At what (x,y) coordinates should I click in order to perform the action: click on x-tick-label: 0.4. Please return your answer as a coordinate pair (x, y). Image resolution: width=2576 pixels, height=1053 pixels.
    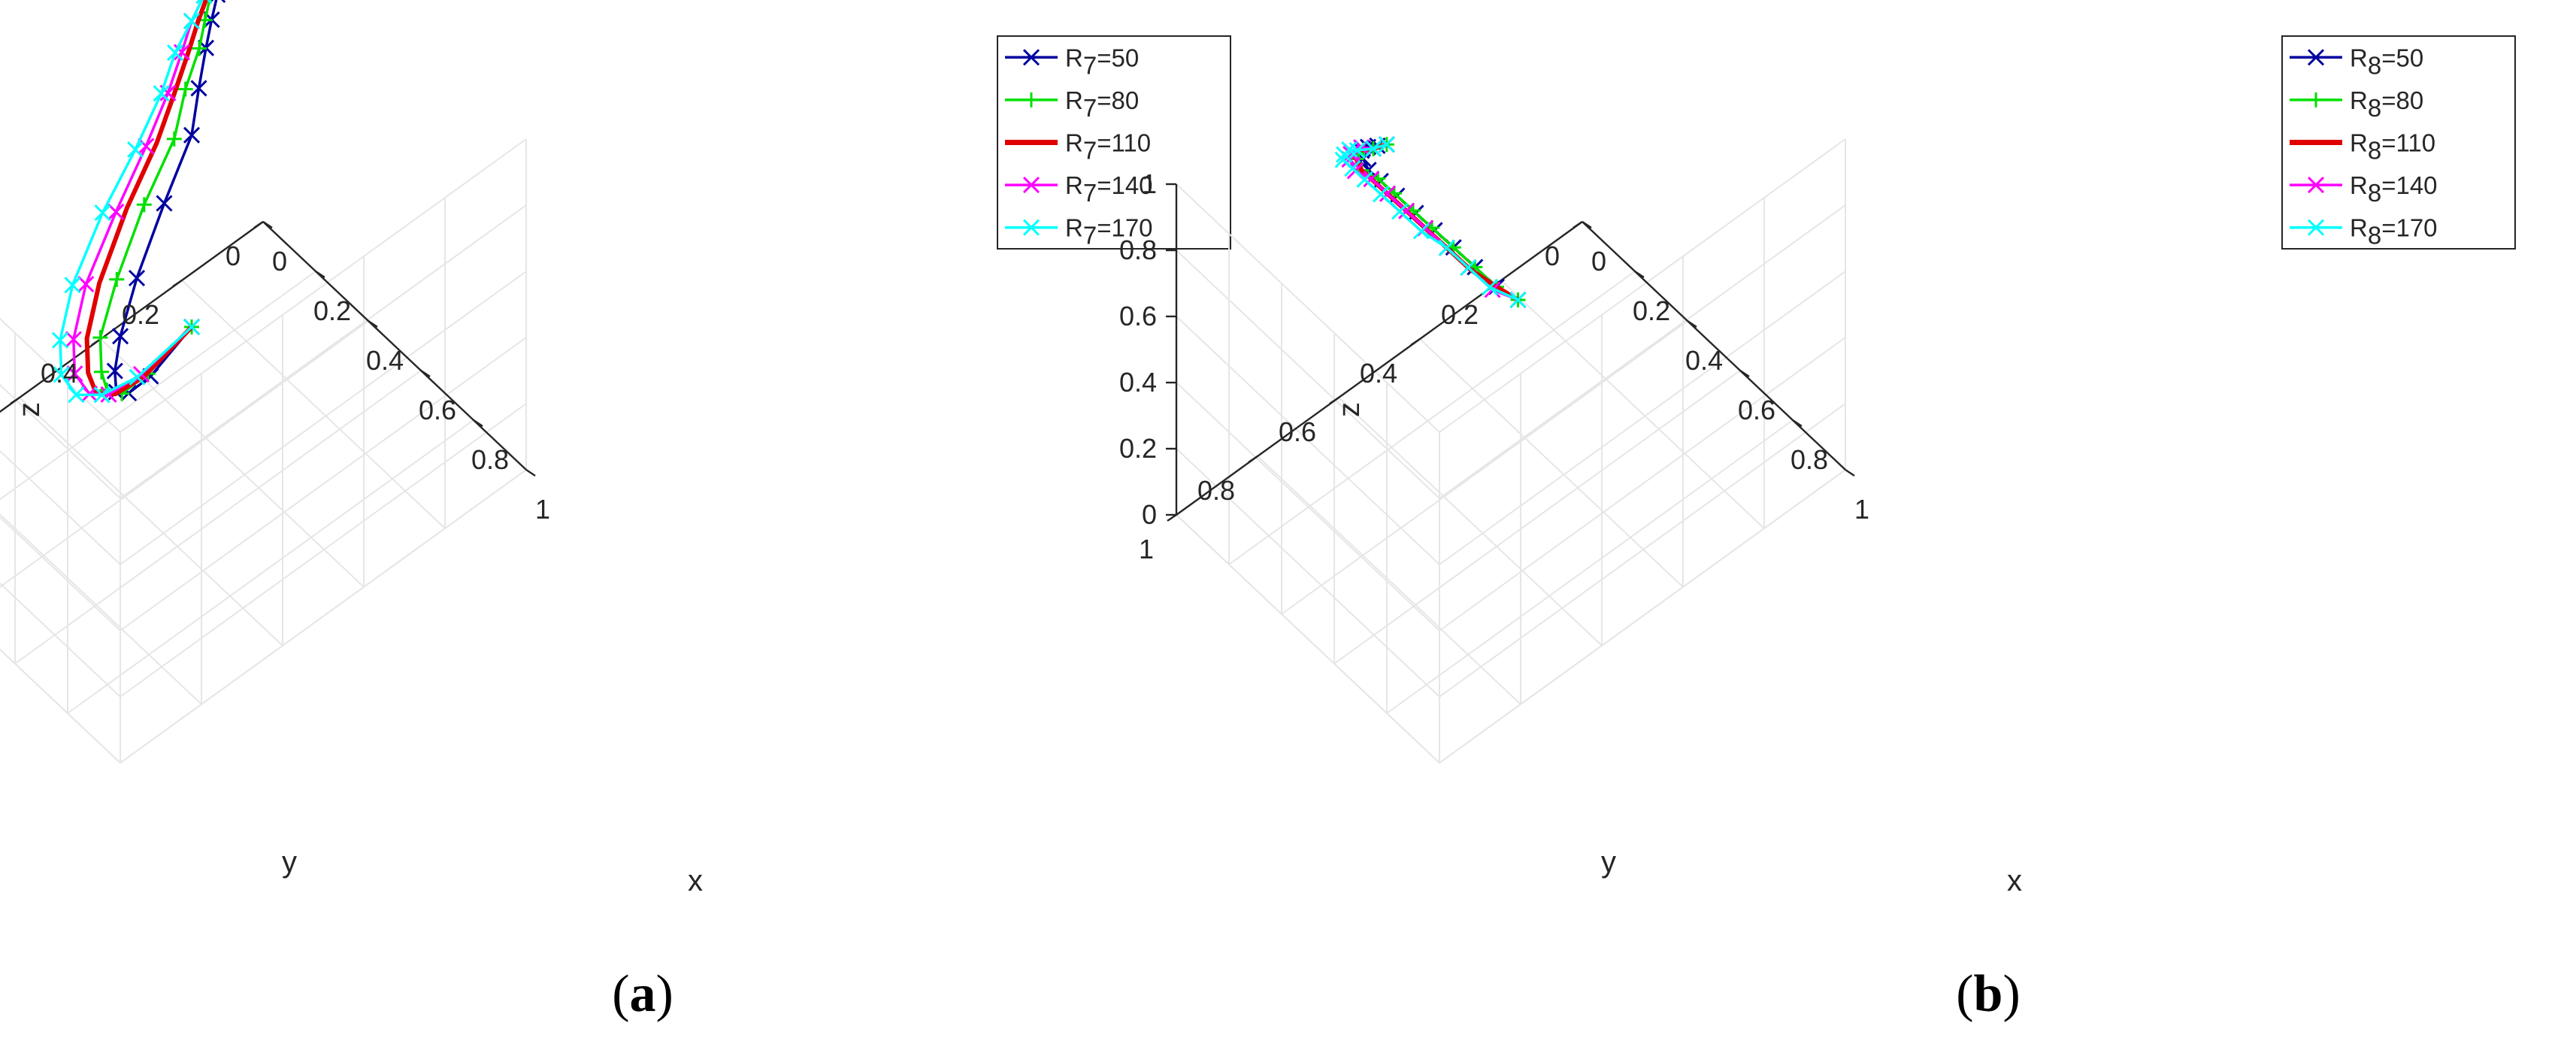
    Looking at the image, I should click on (385, 360).